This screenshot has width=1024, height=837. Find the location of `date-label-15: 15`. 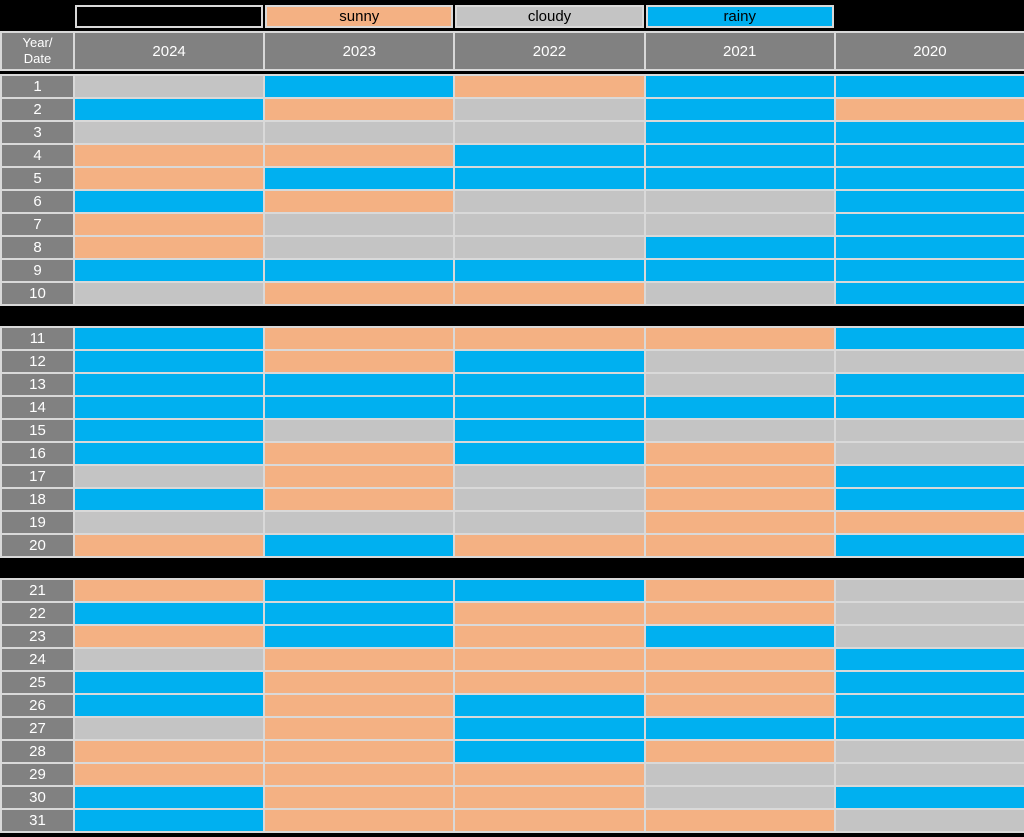

date-label-15: 15 is located at coordinates (37, 430).